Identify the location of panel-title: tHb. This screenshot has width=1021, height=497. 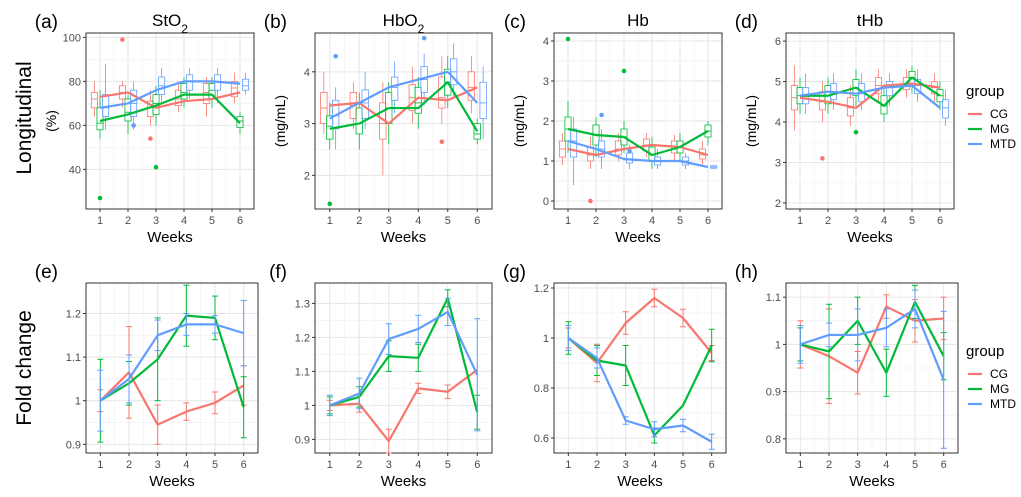
(870, 20).